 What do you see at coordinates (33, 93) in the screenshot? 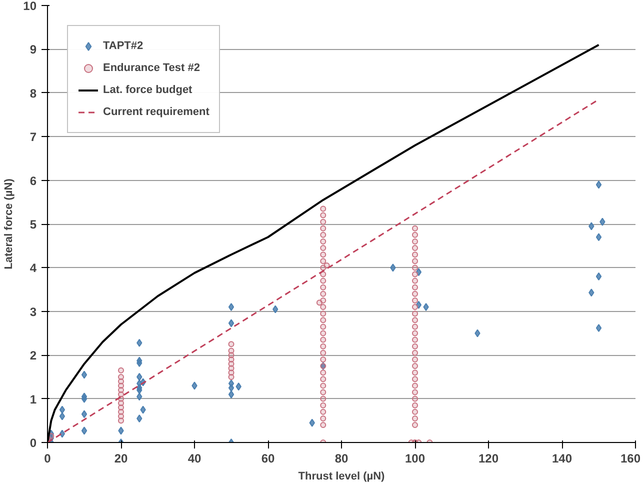
I see `y-tick-label: 8` at bounding box center [33, 93].